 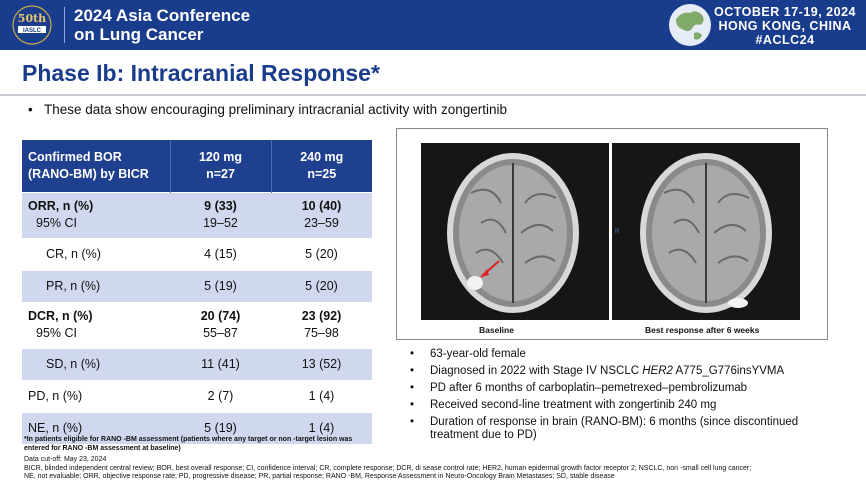 I want to click on row-value-240: 23 (92), so click(x=321, y=316).